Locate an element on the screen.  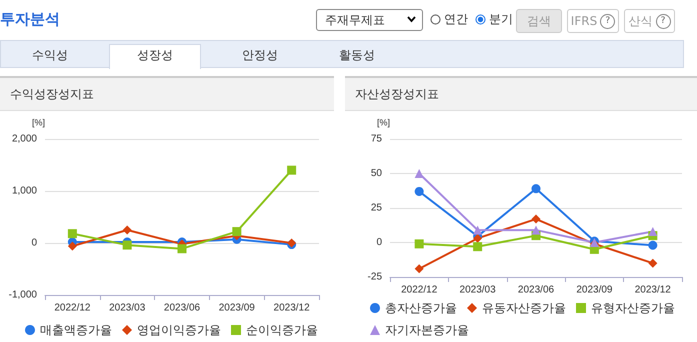
text: 분기 is located at coordinates (501, 19).